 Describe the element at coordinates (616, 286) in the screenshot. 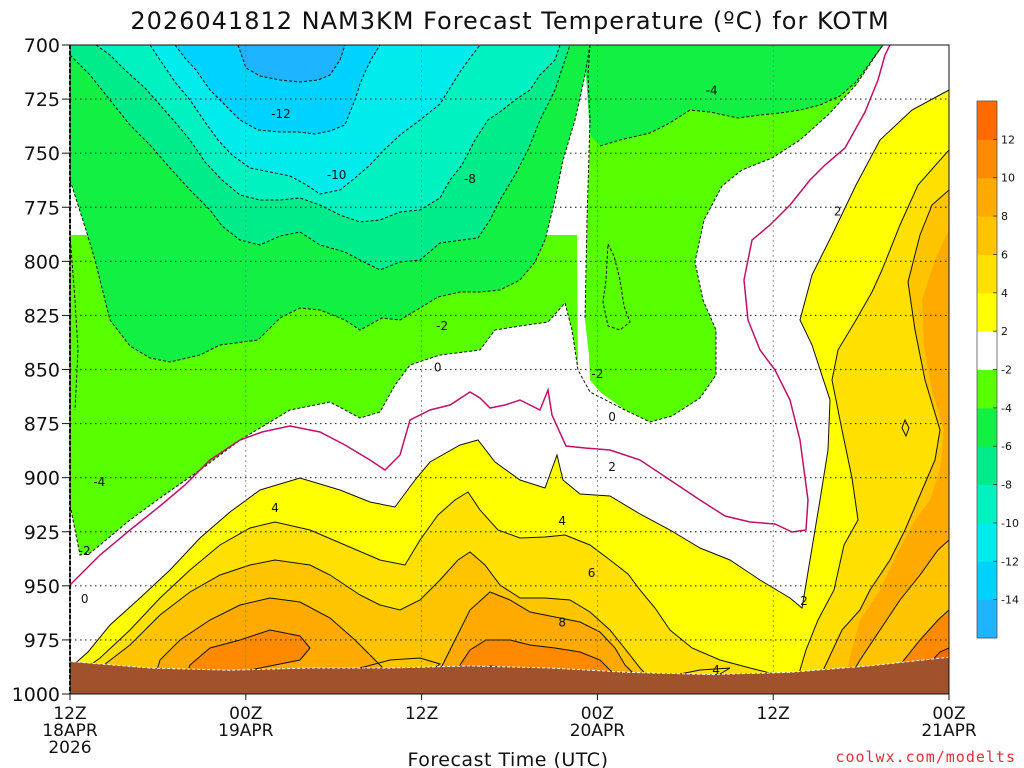

I see `contour-minus2-island` at that location.